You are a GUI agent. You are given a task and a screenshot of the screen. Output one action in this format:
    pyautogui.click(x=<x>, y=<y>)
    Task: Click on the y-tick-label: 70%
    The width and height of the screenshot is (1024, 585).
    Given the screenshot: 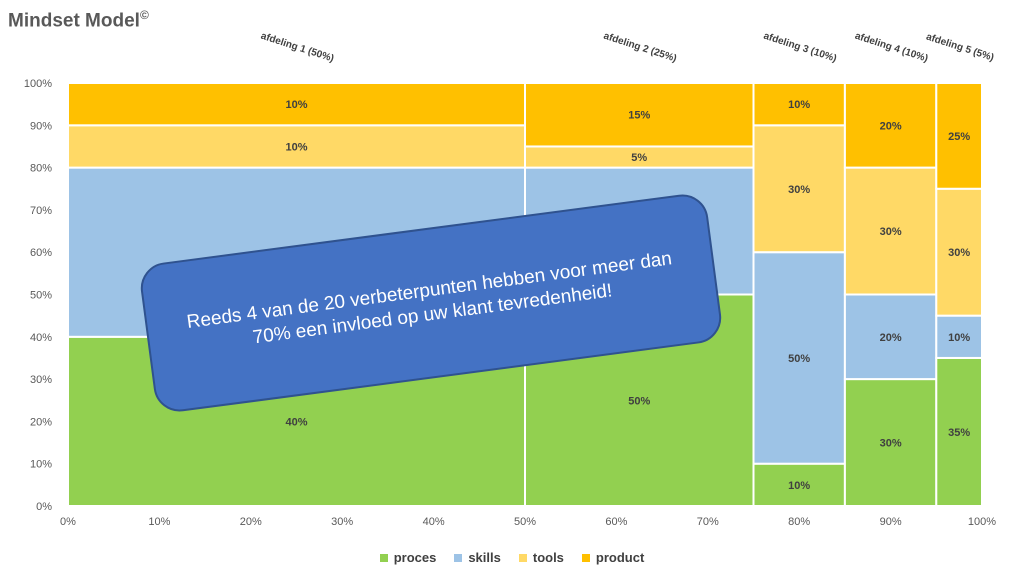 What is the action you would take?
    pyautogui.click(x=41, y=211)
    